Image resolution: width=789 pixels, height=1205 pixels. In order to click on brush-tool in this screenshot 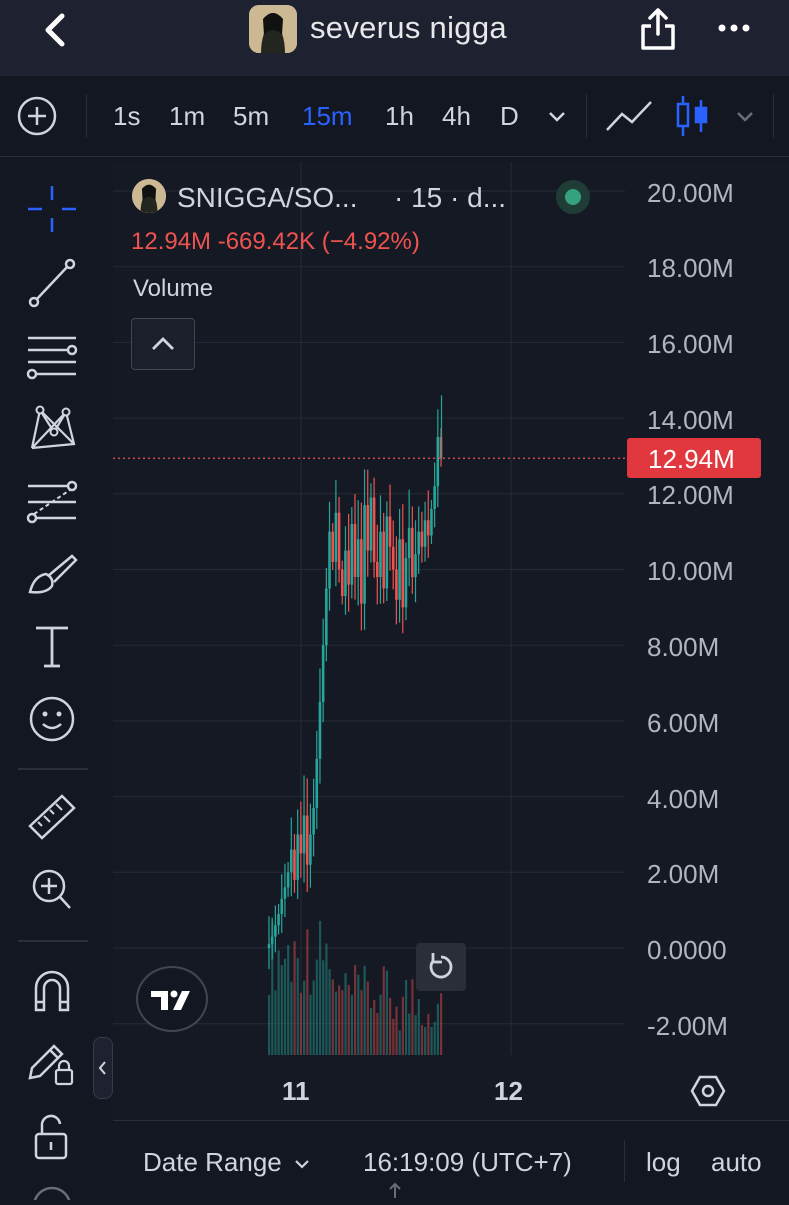, I will do `click(52, 575)`.